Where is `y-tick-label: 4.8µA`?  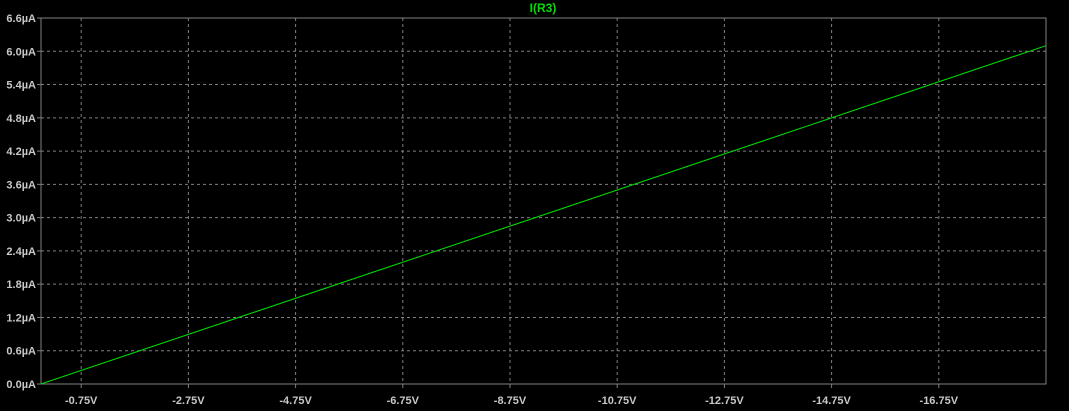
y-tick-label: 4.8µA is located at coordinates (21, 119).